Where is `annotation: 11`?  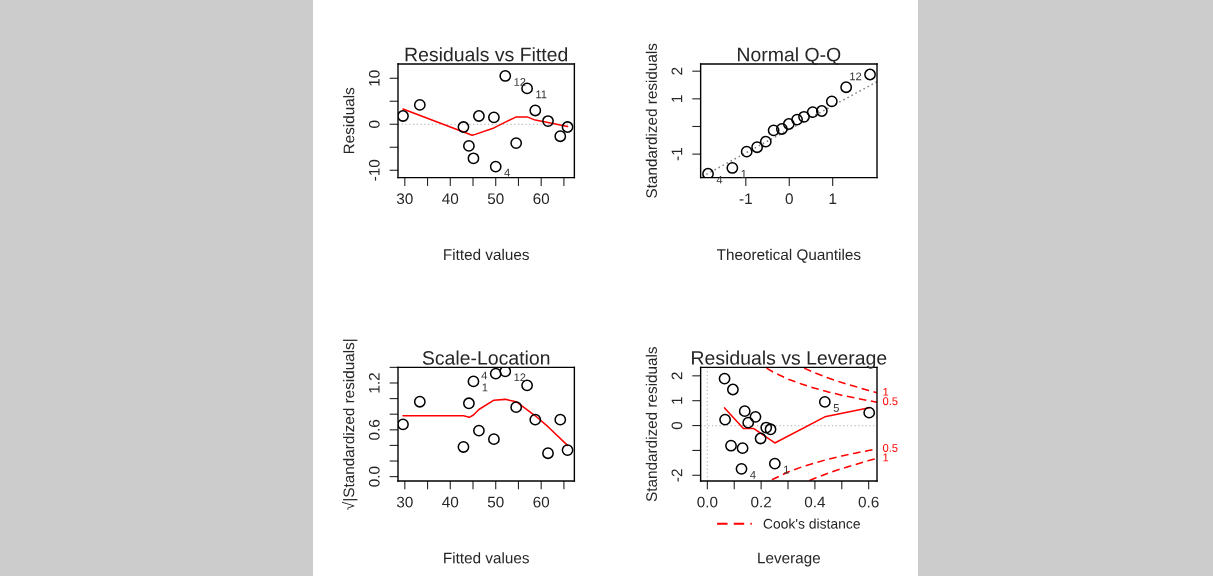 annotation: 11 is located at coordinates (541, 94).